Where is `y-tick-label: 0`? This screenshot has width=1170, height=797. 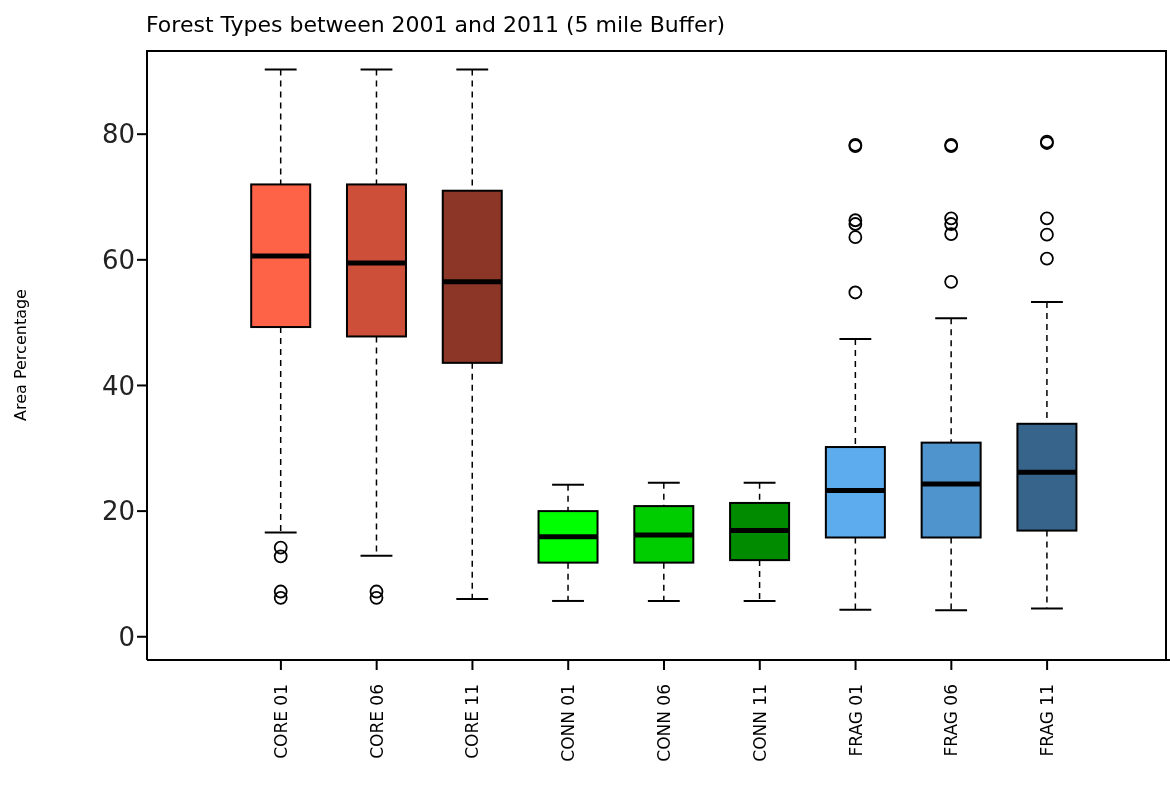 y-tick-label: 0 is located at coordinates (126, 636).